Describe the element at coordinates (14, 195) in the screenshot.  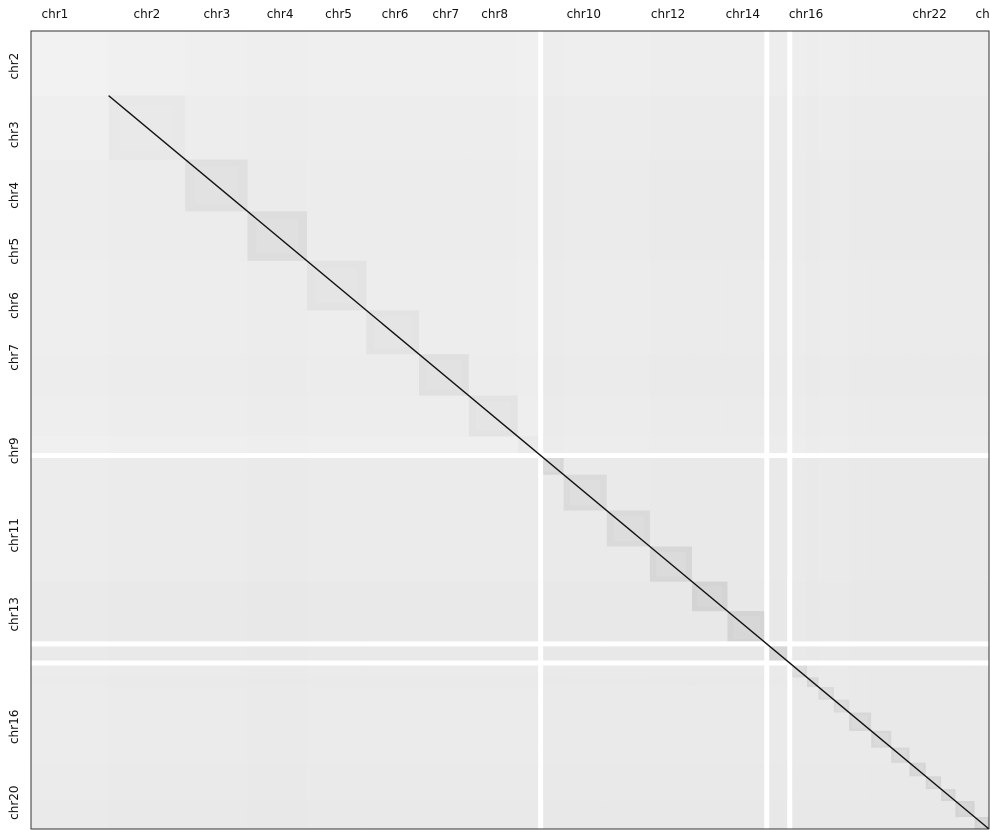
I see `left-chromosome-label: chr4` at that location.